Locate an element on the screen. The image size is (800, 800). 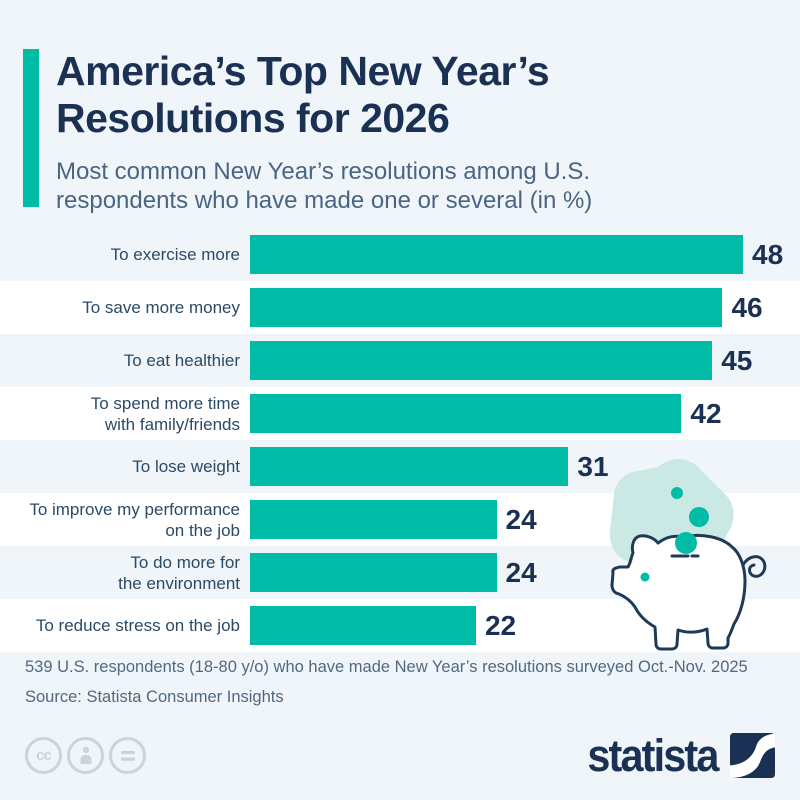
chart-row: To eat healthier 45 is located at coordinates (400, 360).